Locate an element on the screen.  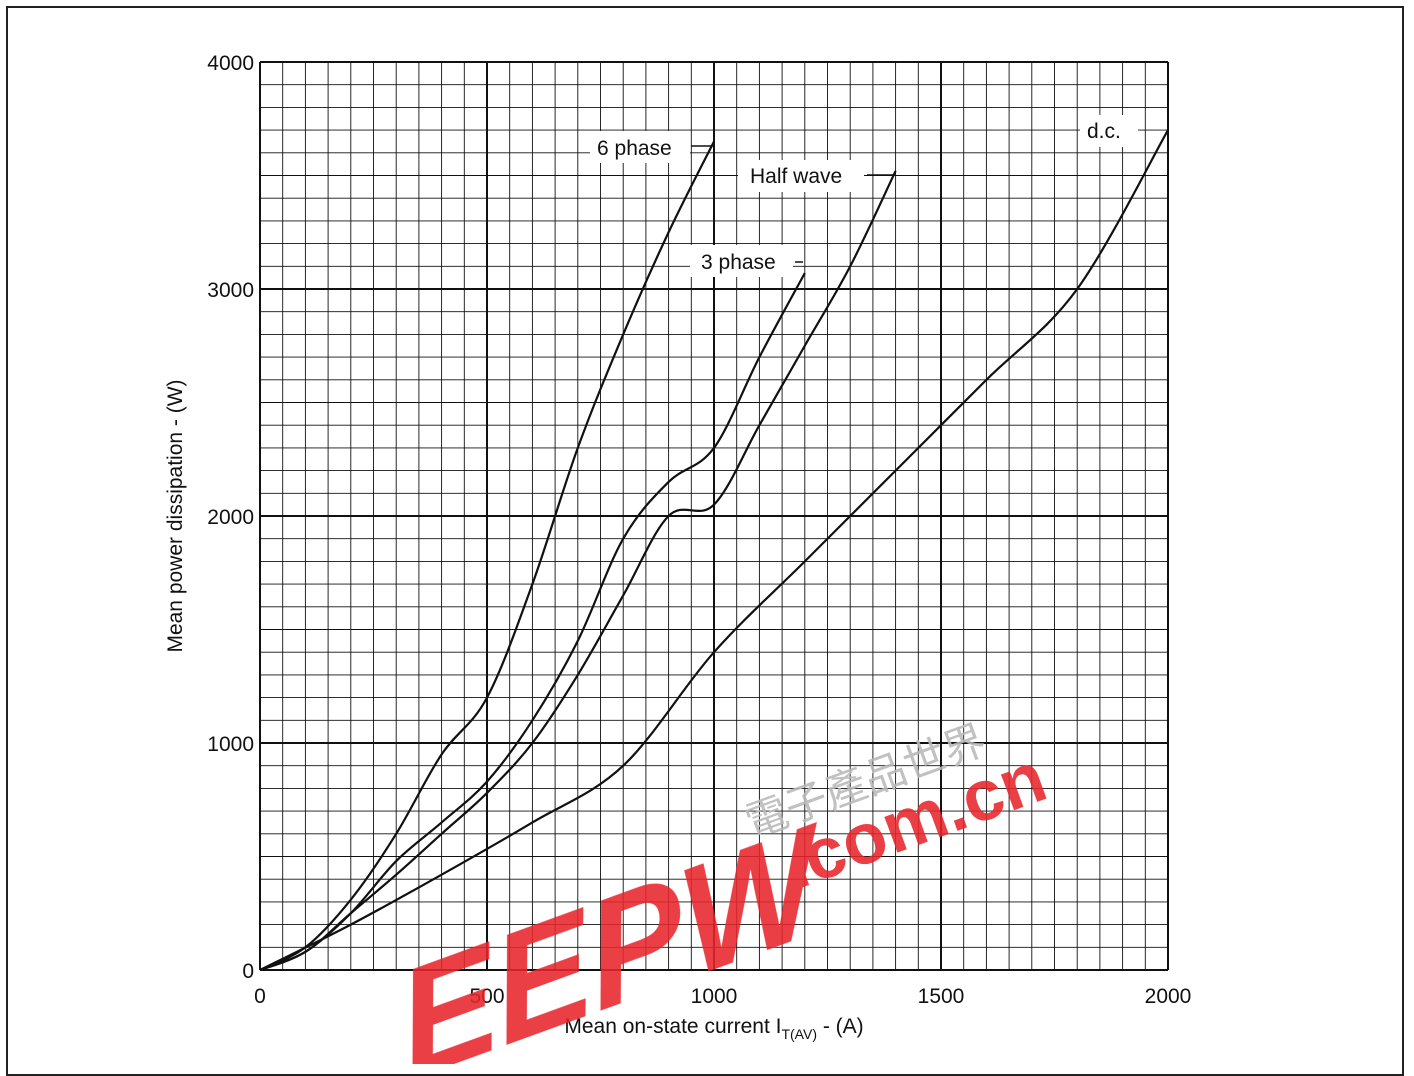
x-tick-label: 2000 is located at coordinates (1168, 996).